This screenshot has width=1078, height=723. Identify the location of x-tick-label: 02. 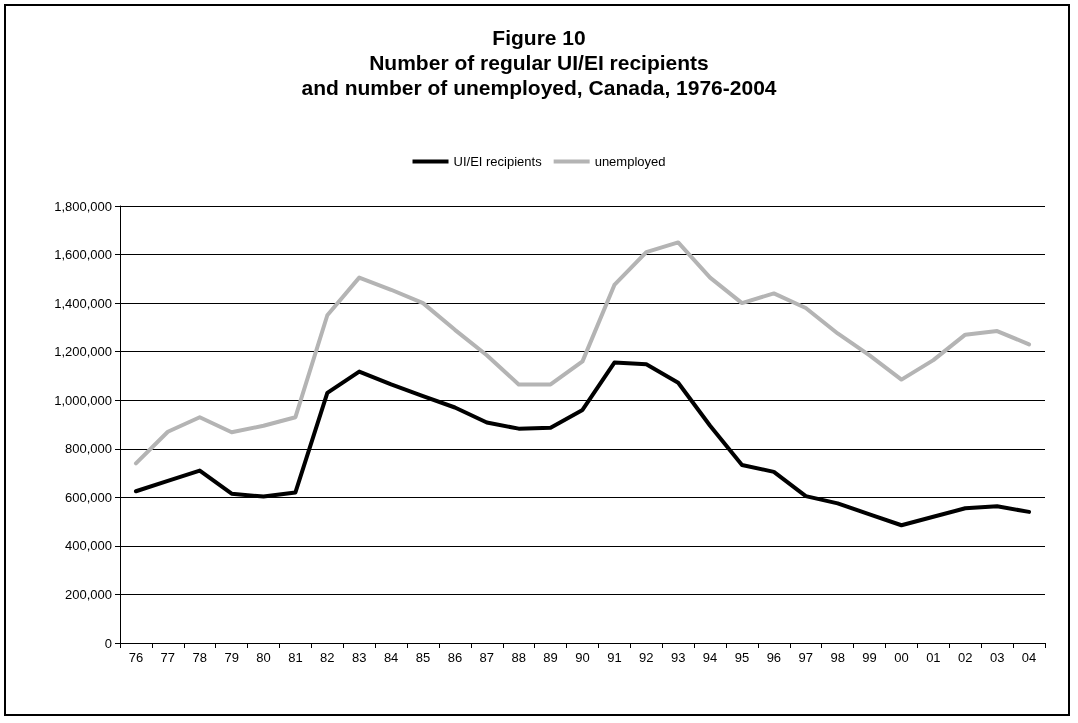
(965, 657).